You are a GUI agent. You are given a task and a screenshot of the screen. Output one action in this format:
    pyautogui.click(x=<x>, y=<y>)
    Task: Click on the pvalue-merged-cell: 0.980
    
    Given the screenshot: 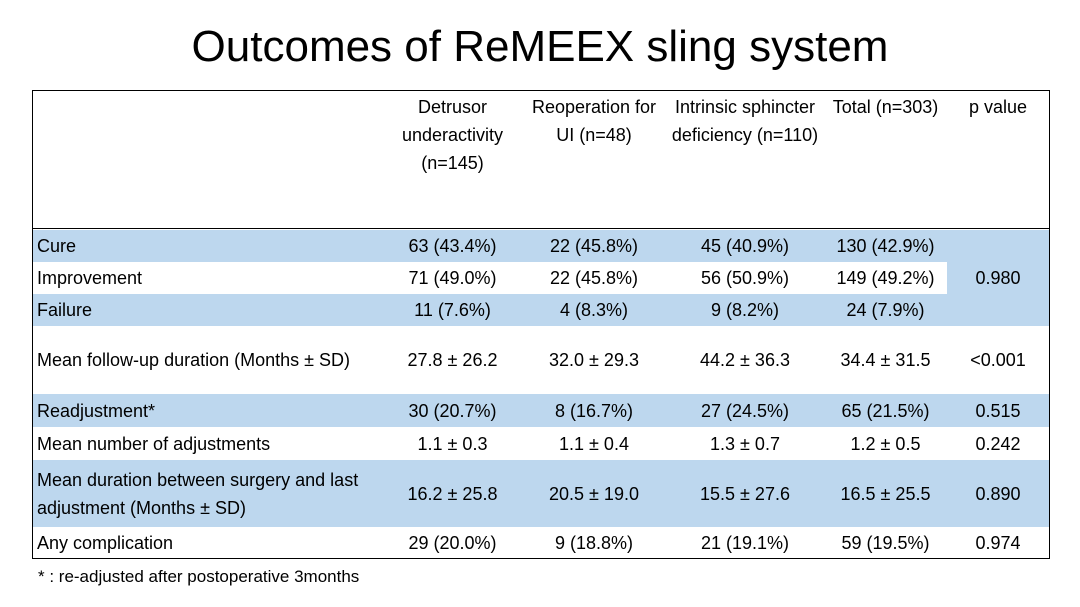 What is the action you would take?
    pyautogui.click(x=998, y=278)
    